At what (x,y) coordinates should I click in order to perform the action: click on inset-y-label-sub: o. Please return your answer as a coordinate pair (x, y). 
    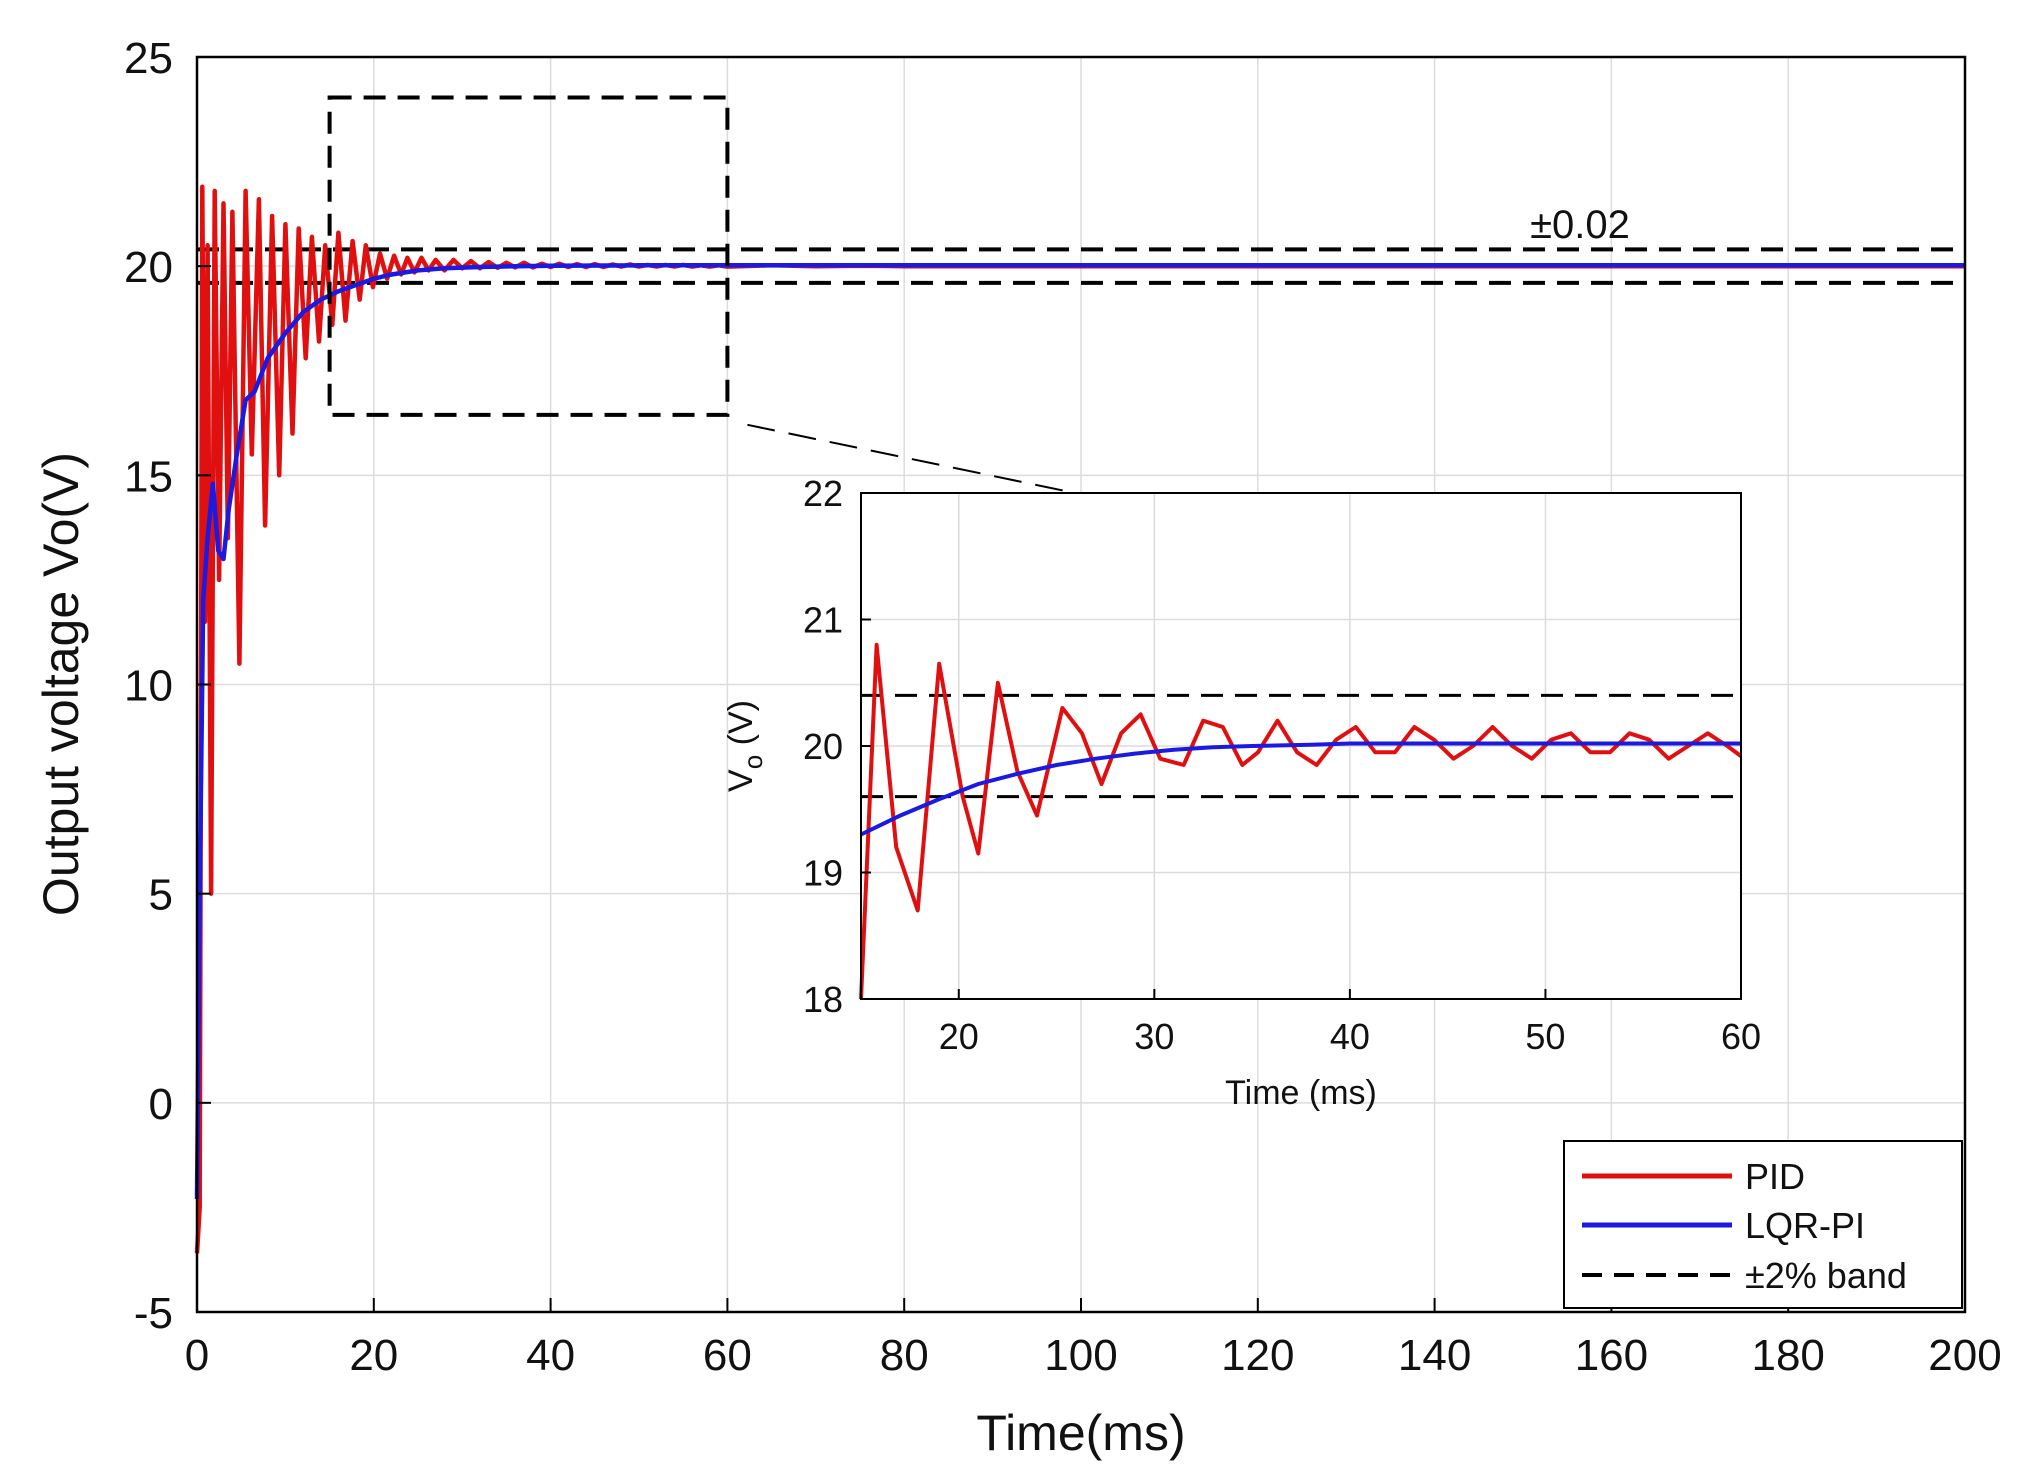
    Looking at the image, I should click on (753, 762).